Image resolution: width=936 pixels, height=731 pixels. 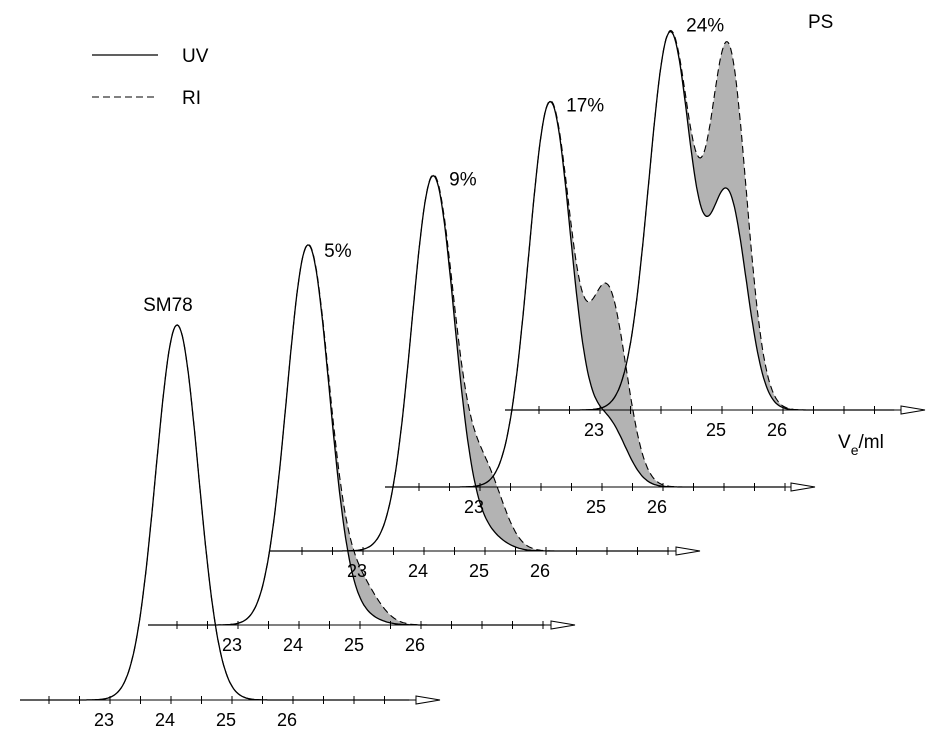 I want to click on trace-4-tick-label: 26, so click(x=657, y=507).